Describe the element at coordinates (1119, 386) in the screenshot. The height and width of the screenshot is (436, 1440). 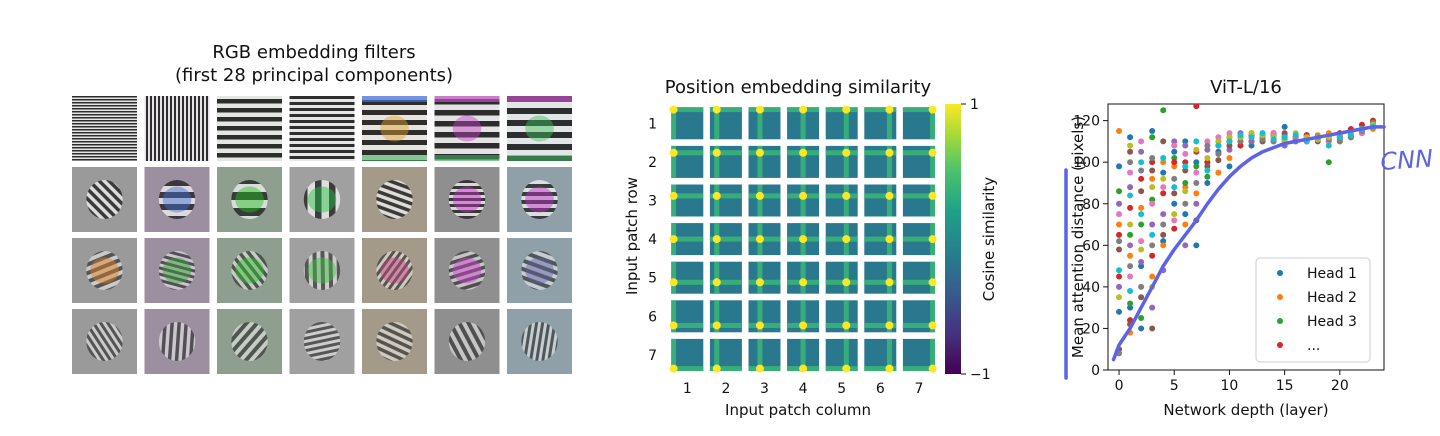
I see `x-tick-label: 0` at that location.